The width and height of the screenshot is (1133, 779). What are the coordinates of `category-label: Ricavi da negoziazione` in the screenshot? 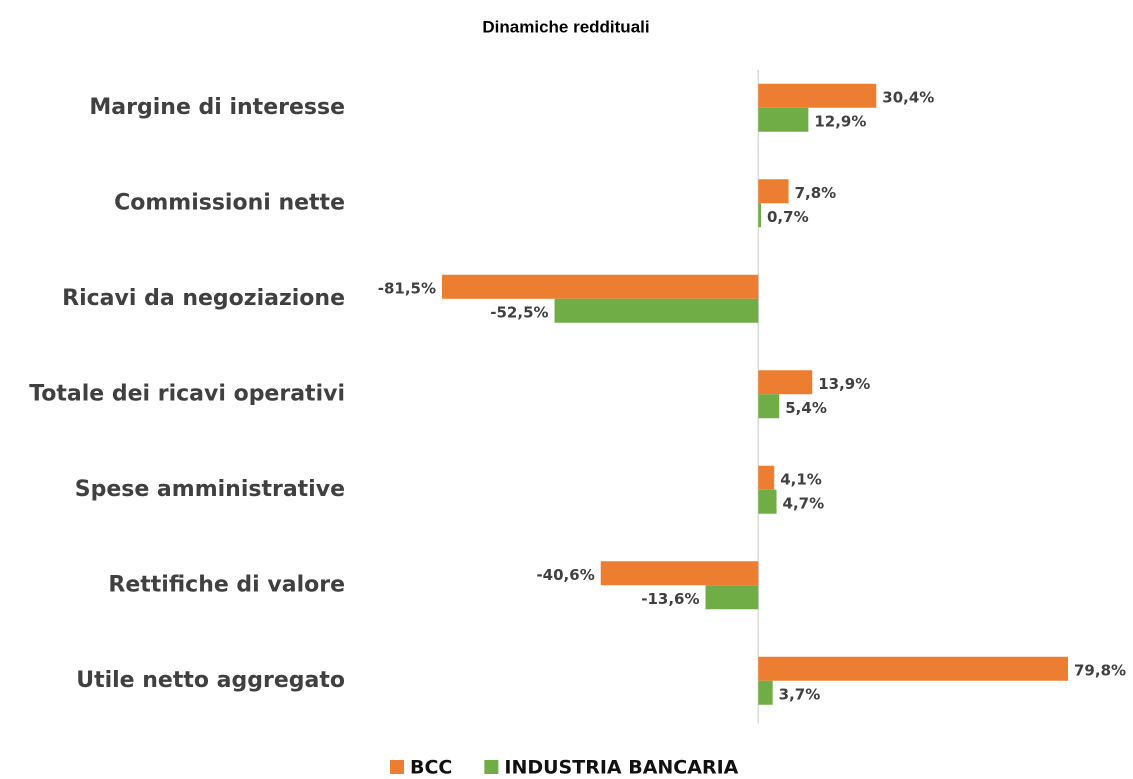 It's located at (203, 298).